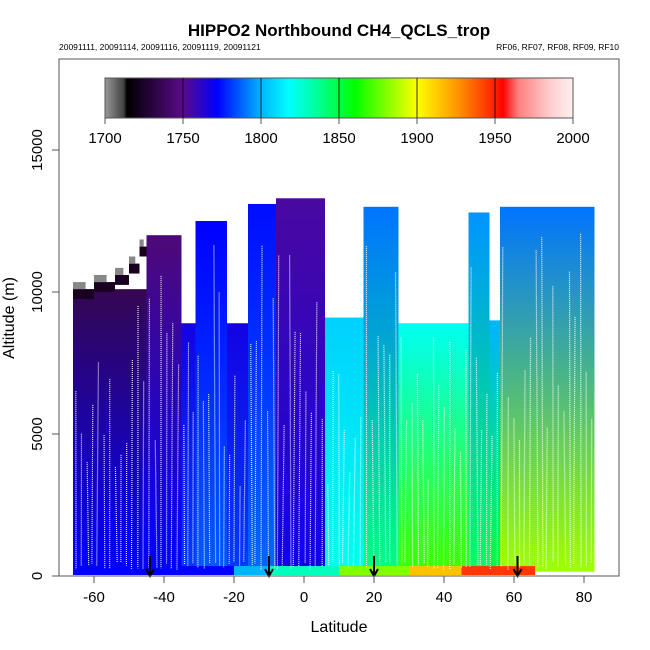 This screenshot has width=650, height=650. I want to click on colorbar-tick-label: 1850, so click(338, 138).